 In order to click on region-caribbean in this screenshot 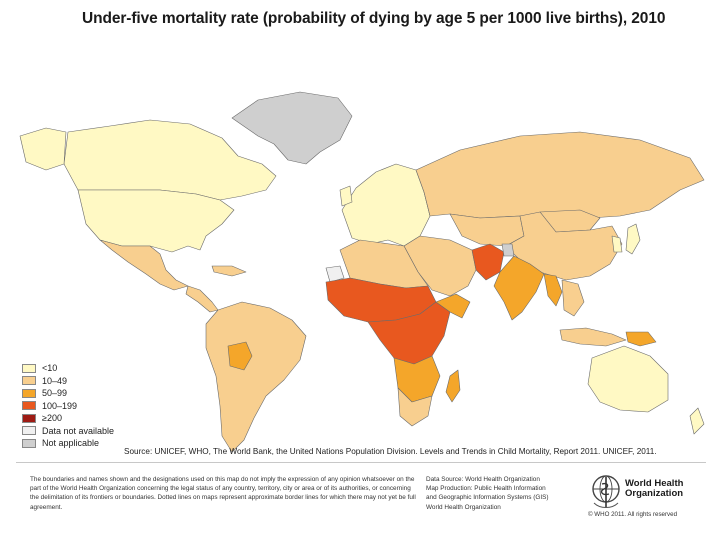, I will do `click(229, 271)`.